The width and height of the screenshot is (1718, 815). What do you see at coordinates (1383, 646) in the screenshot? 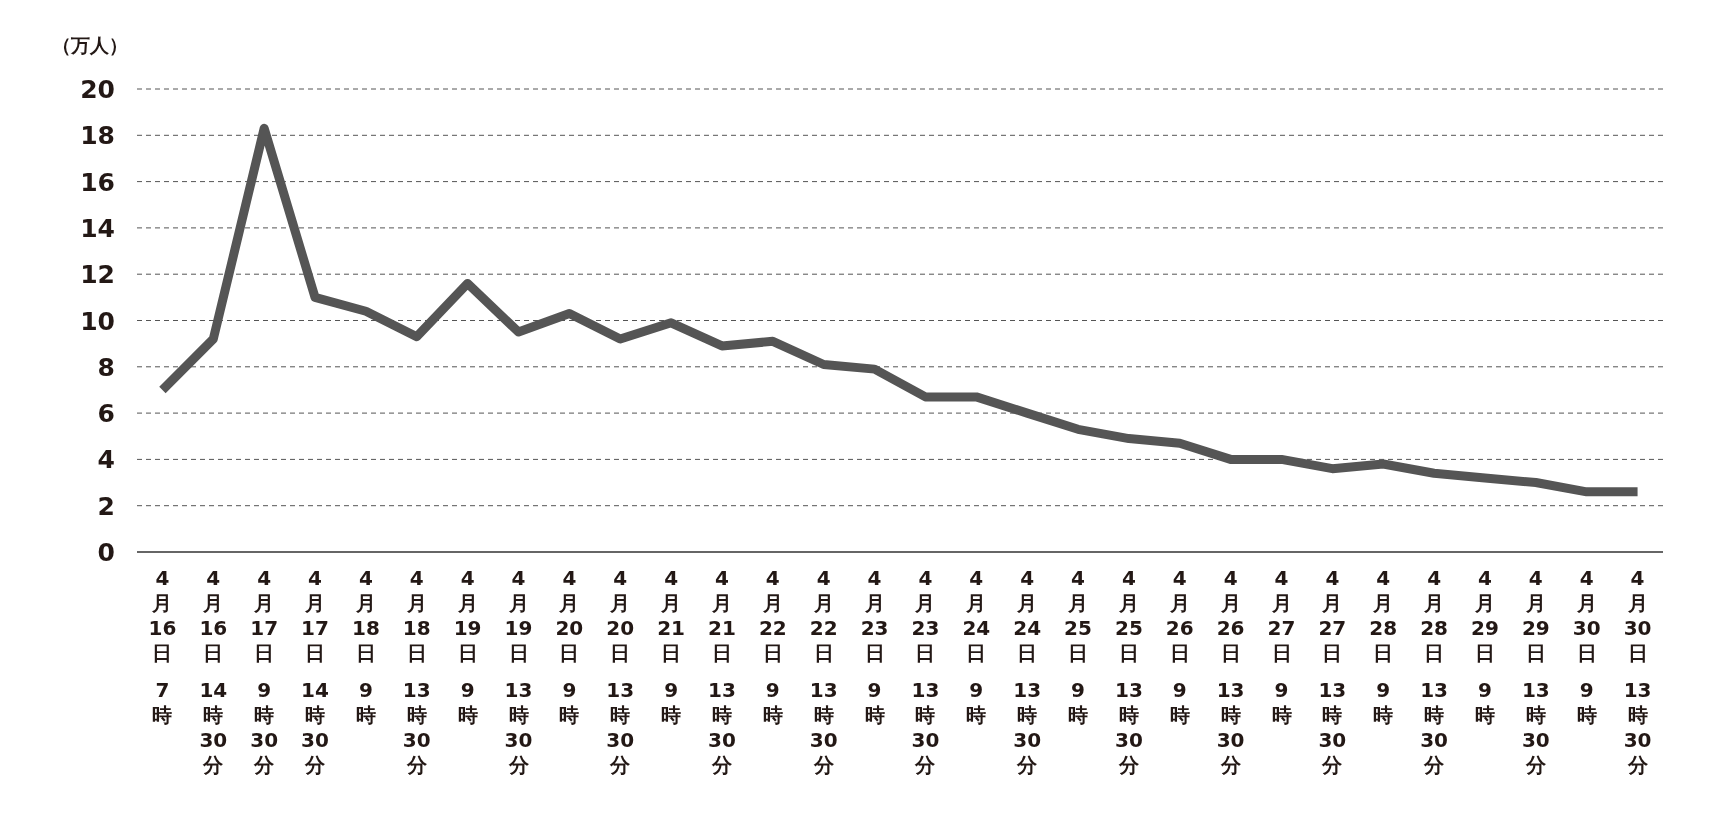
I see `x-tick-label: 4月28日 9時` at bounding box center [1383, 646].